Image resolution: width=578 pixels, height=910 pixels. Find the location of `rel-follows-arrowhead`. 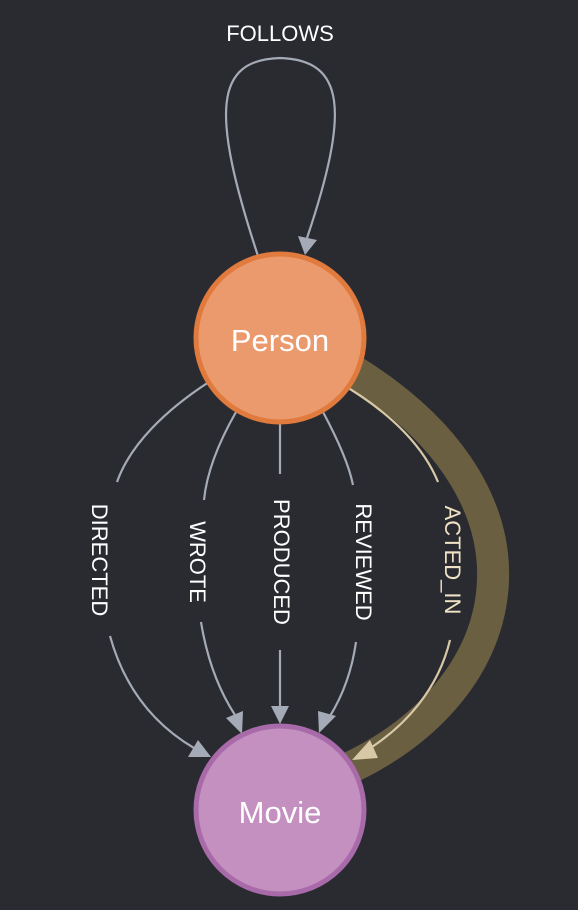

rel-follows-arrowhead is located at coordinates (307, 245).